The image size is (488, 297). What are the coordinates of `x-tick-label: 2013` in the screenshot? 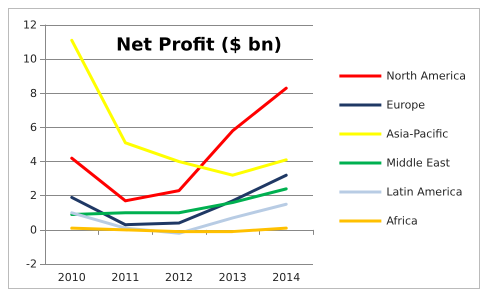 It's located at (232, 277).